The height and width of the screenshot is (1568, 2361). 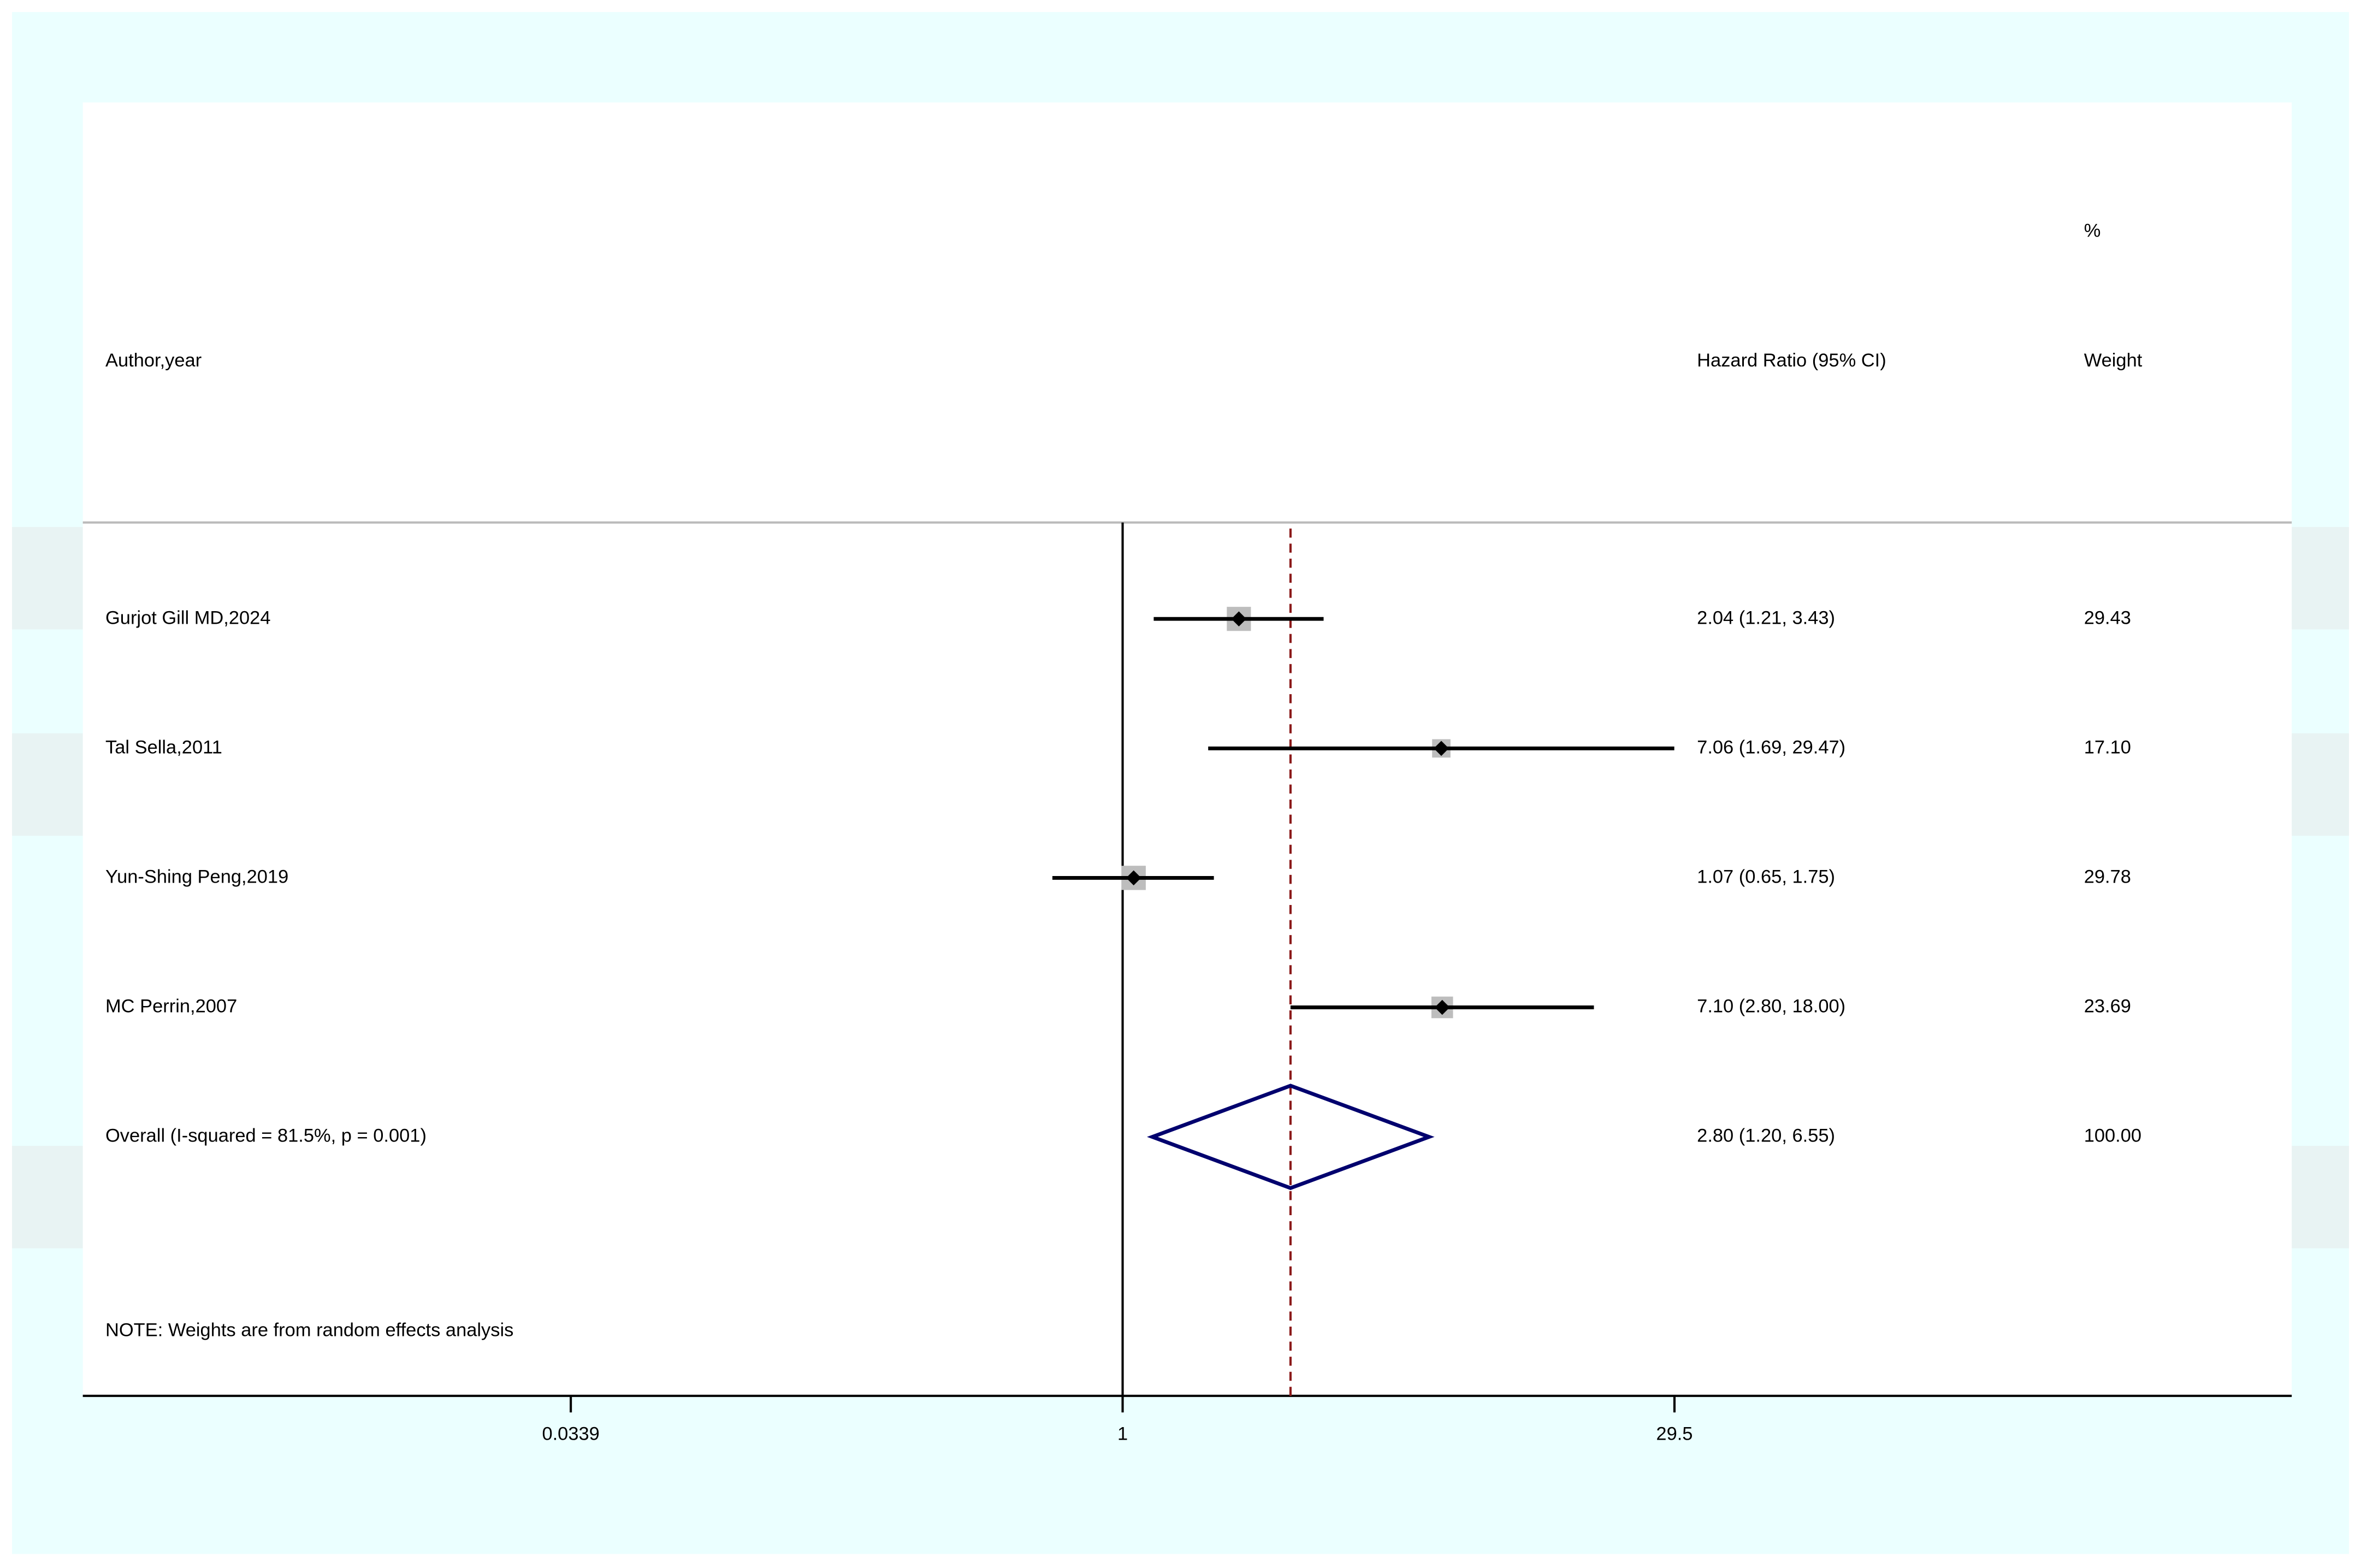 I want to click on weight-header: Weight, so click(x=2113, y=360).